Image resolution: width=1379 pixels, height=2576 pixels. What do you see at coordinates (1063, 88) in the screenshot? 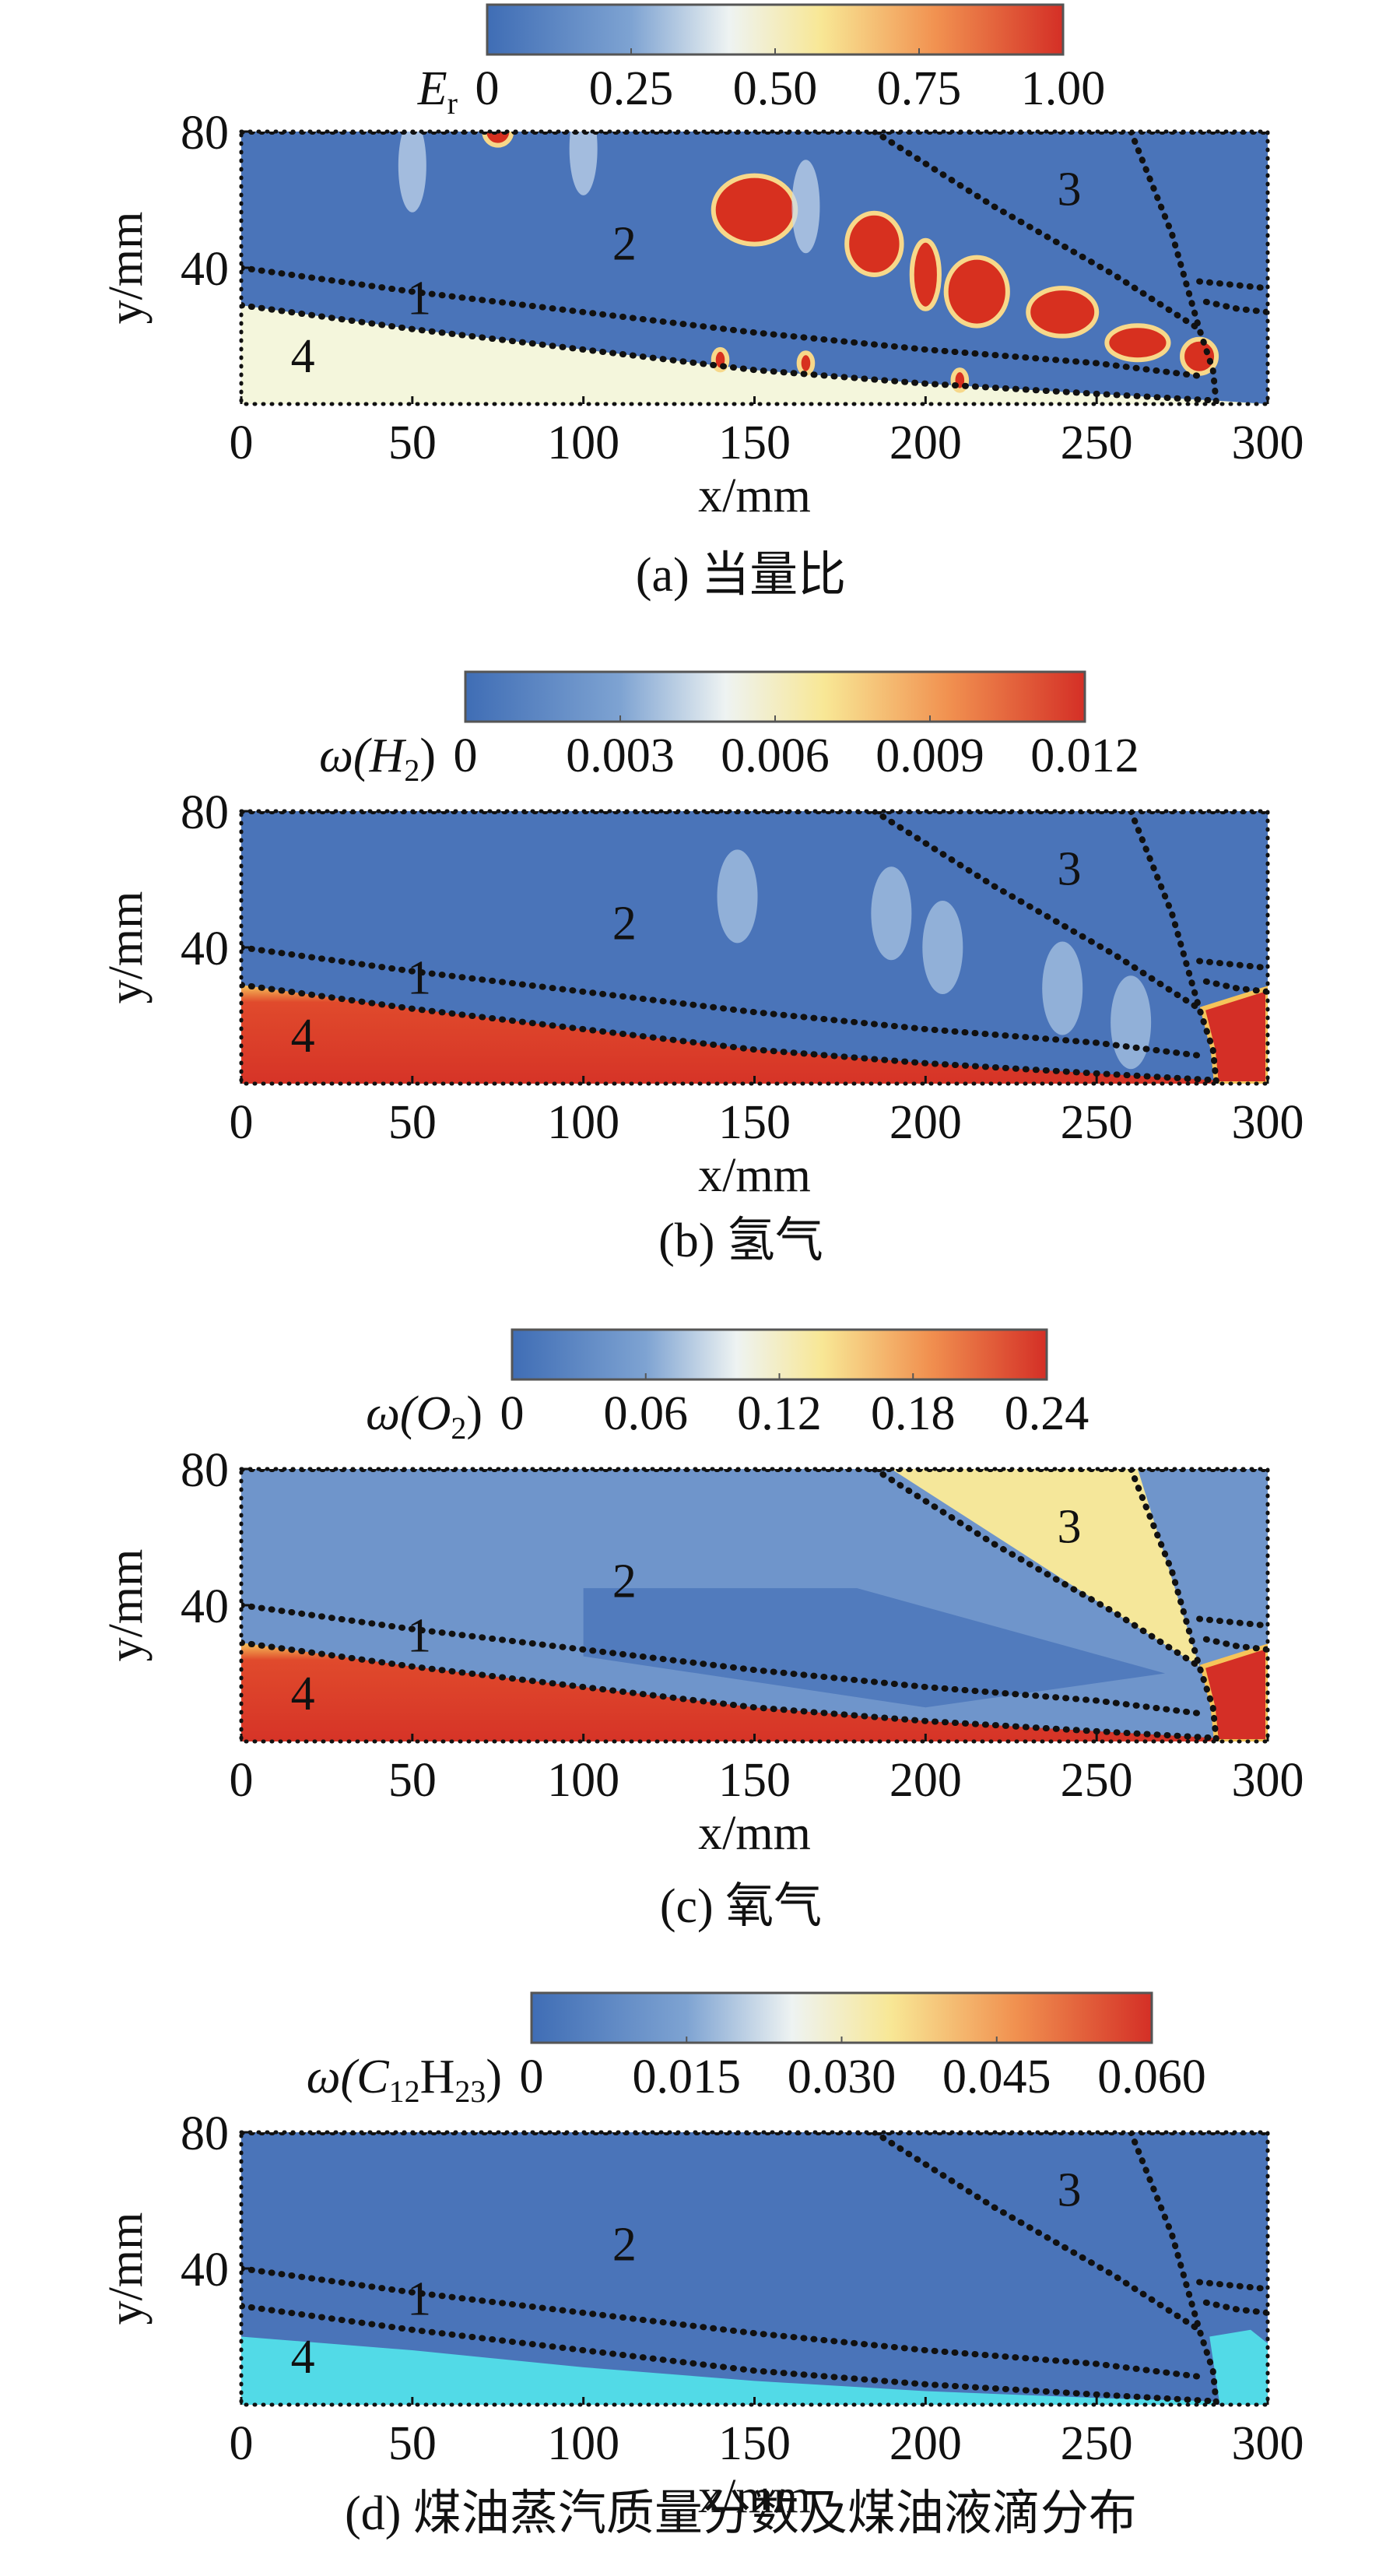
I see `colorbar-tick-label: 1.00` at bounding box center [1063, 88].